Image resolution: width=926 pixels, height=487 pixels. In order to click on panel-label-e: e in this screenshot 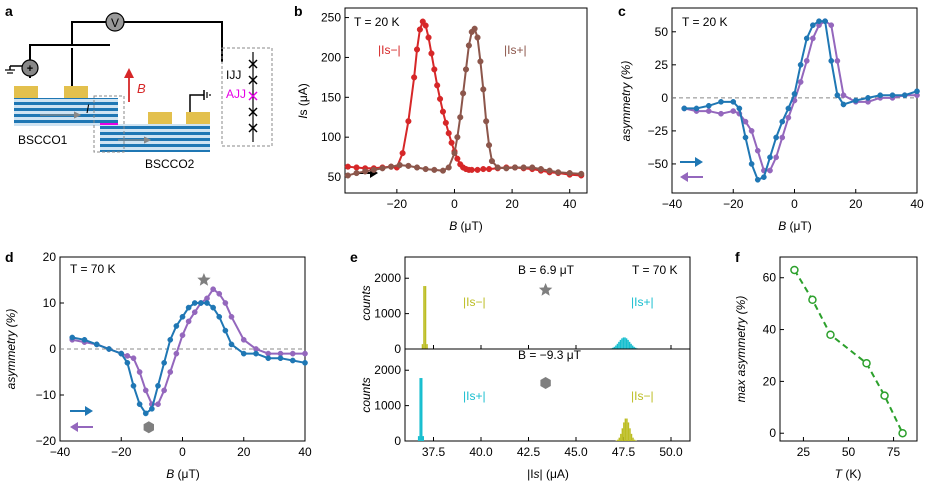, I will do `click(354, 257)`.